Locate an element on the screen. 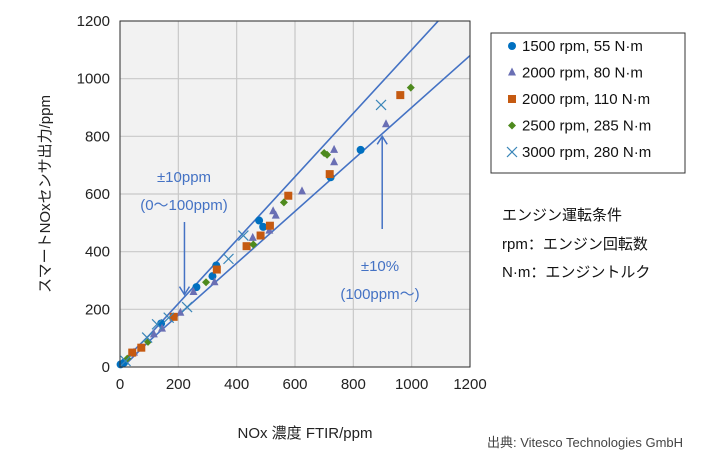 The width and height of the screenshot is (720, 465). legend-label: 1500 rpm, 55 N·m is located at coordinates (582, 46).